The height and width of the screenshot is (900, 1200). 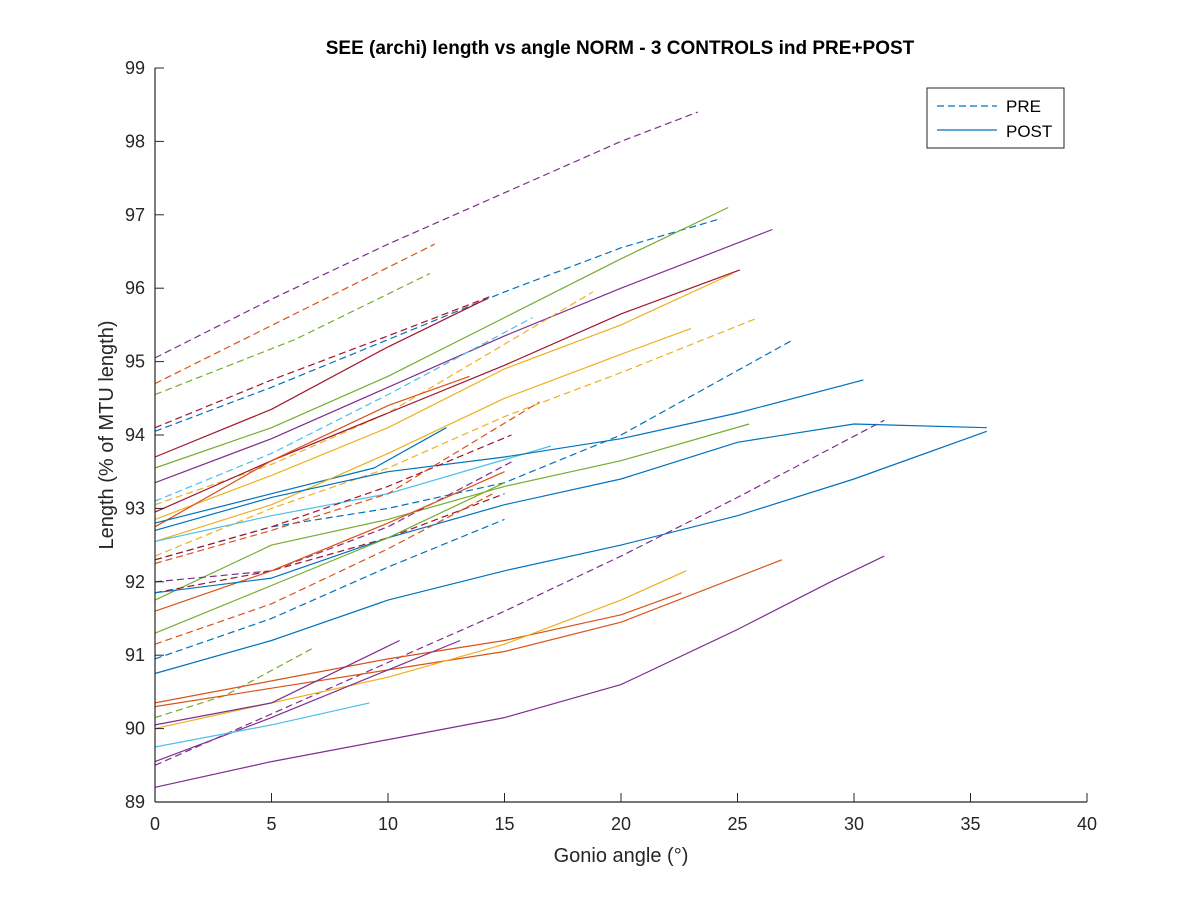 I want to click on x-tick-label: 25, so click(x=737, y=824).